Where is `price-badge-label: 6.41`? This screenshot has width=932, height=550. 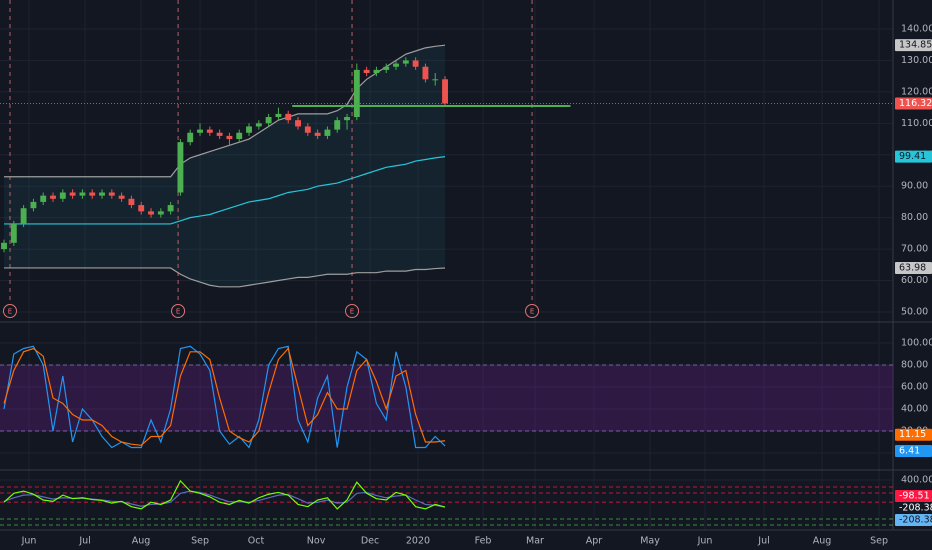
price-badge-label: 6.41 is located at coordinates (909, 450).